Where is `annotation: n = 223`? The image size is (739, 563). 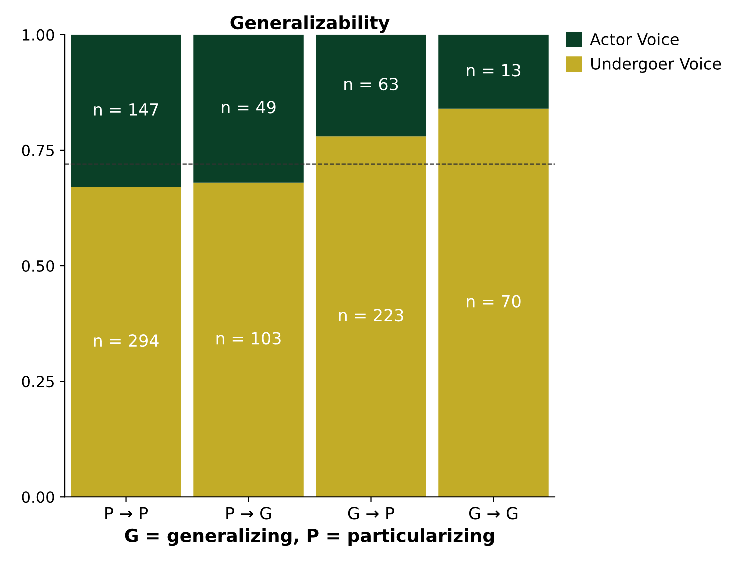 annotation: n = 223 is located at coordinates (371, 315).